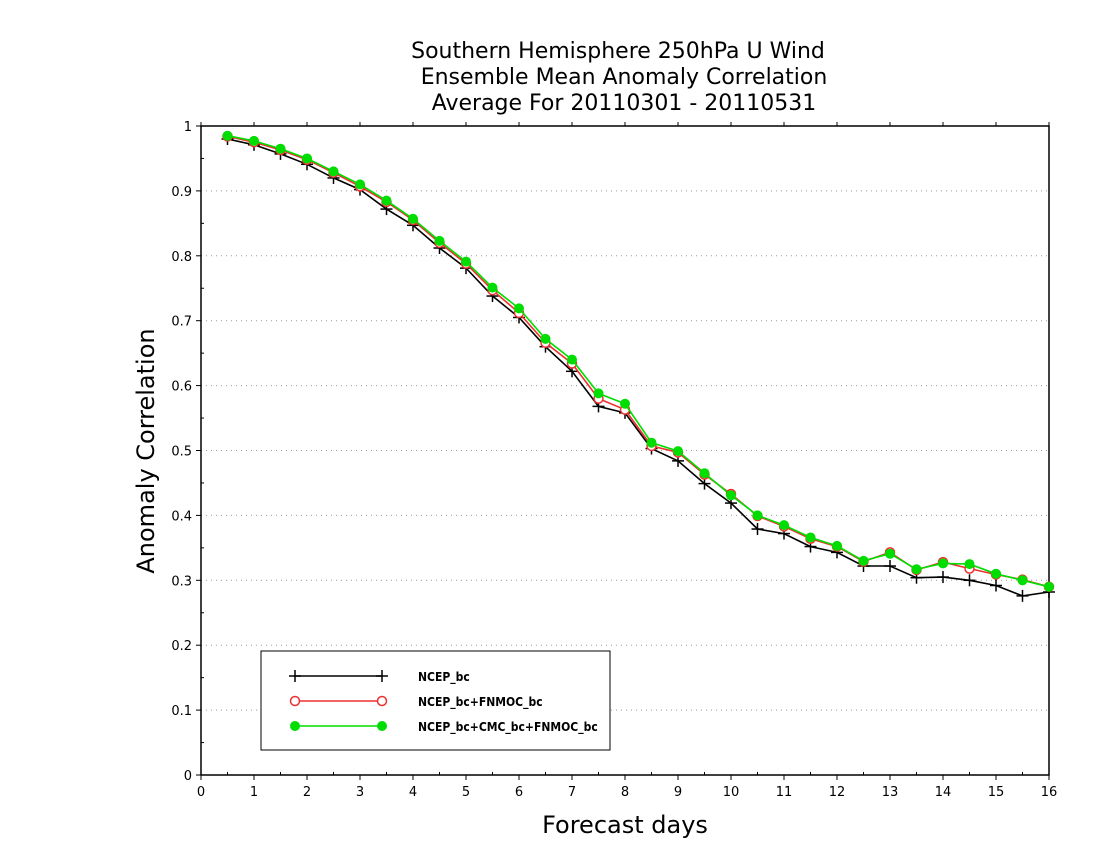 This screenshot has height=855, width=1100. What do you see at coordinates (625, 792) in the screenshot?
I see `x-tick-label: 8` at bounding box center [625, 792].